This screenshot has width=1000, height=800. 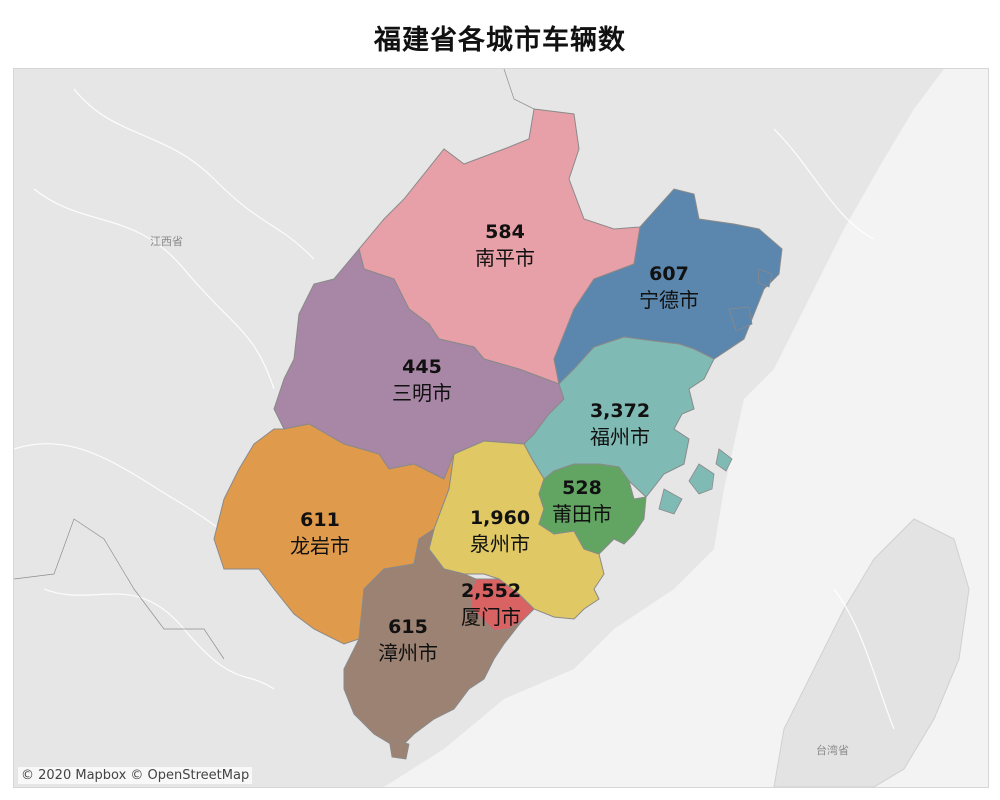 I want to click on coastal-islands, so click(x=695, y=481).